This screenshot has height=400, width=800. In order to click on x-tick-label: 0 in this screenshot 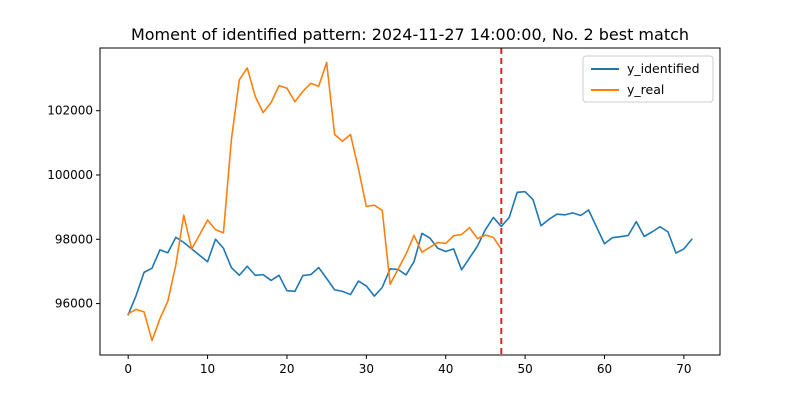, I will do `click(128, 369)`.